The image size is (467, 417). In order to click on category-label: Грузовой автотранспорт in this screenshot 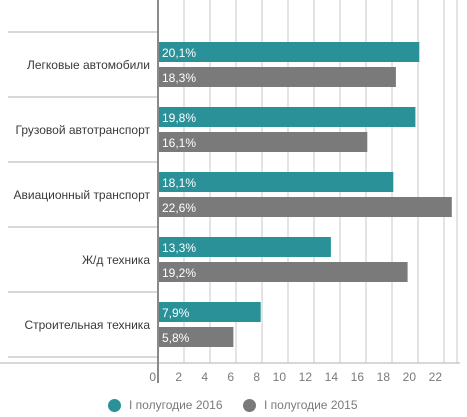, I will do `click(82, 129)`.